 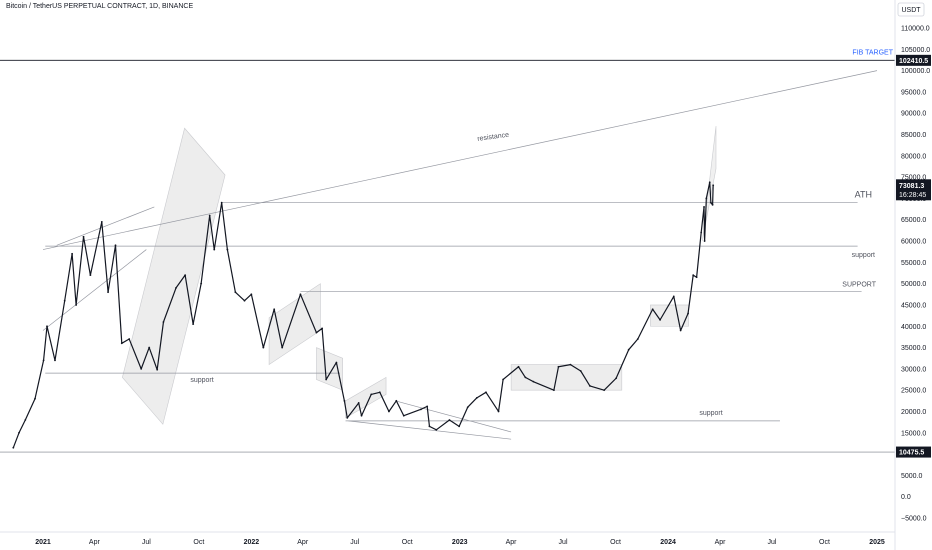 I want to click on y-tick-label-11: 50000.0, so click(x=913, y=284).